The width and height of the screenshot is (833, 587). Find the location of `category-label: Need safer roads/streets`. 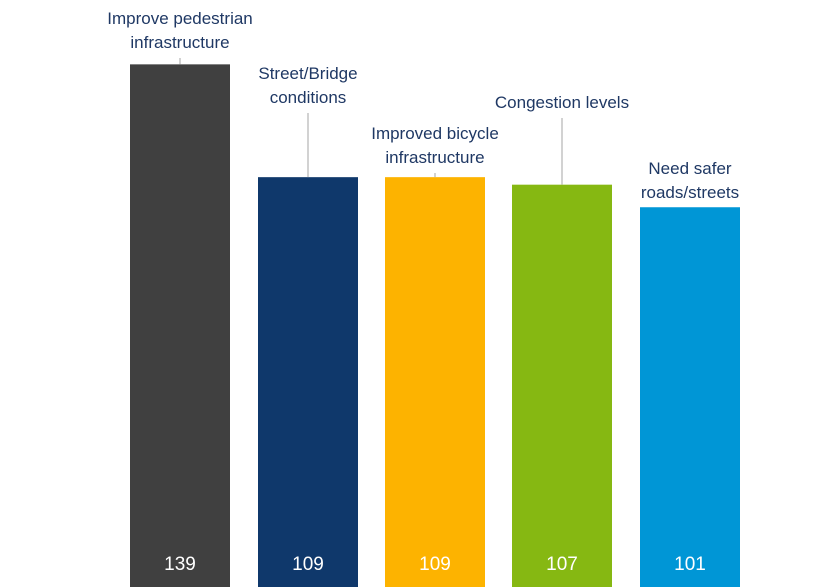

category-label: Need safer roads/streets is located at coordinates (690, 180).